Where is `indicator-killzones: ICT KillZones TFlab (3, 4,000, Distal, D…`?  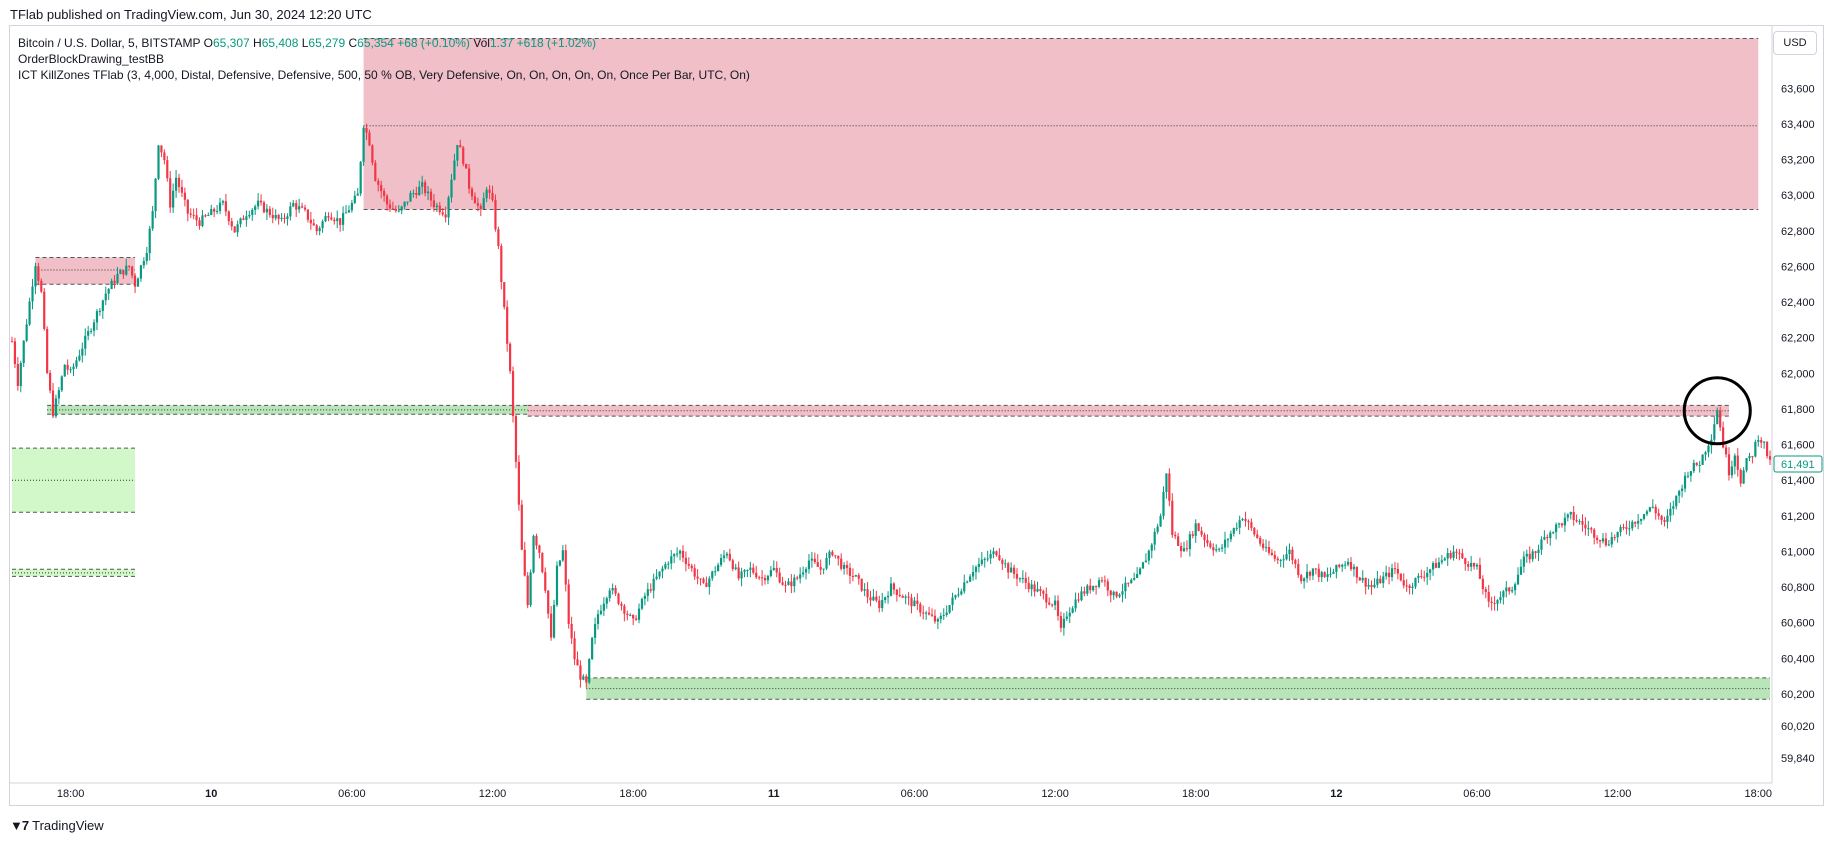 indicator-killzones: ICT KillZones TFlab (3, 4,000, Distal, D… is located at coordinates (384, 75).